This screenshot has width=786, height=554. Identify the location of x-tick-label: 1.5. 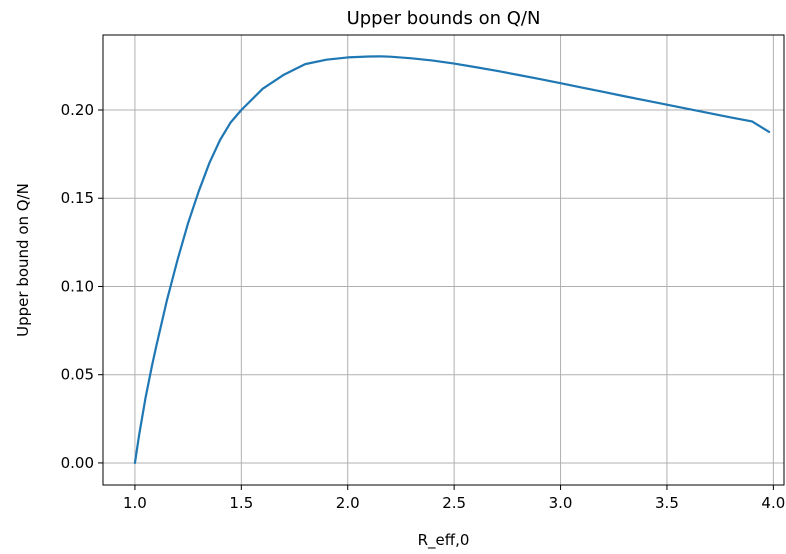
(241, 503).